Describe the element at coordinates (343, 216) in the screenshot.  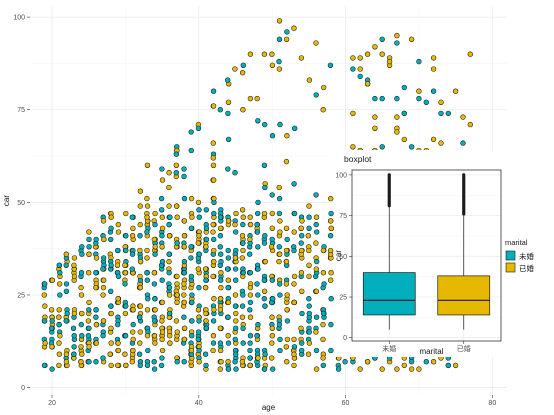
I see `inset-y-tick-label: 75` at that location.